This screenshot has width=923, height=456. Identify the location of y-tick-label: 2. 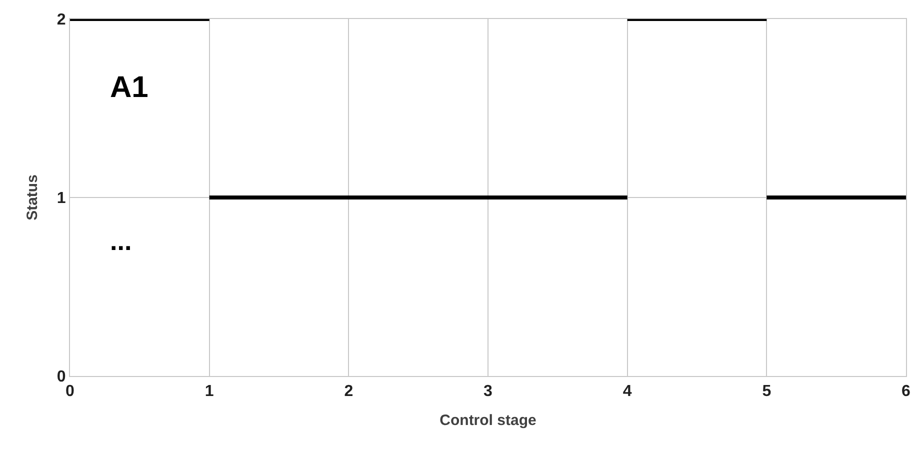
(61, 20).